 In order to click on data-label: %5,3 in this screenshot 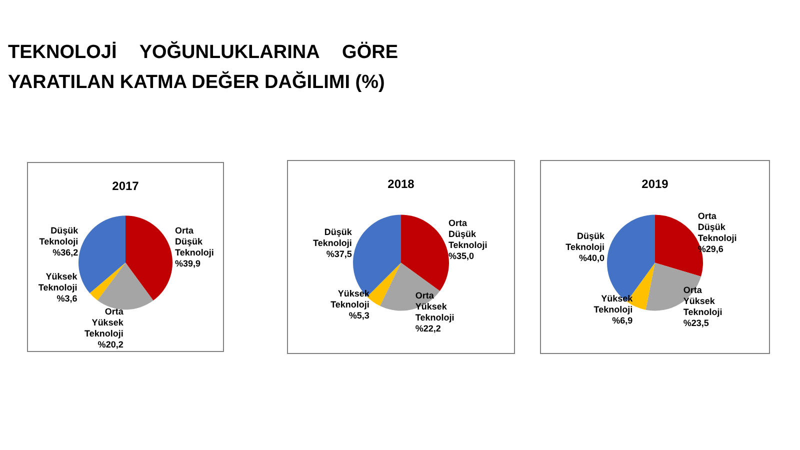, I will do `click(359, 315)`.